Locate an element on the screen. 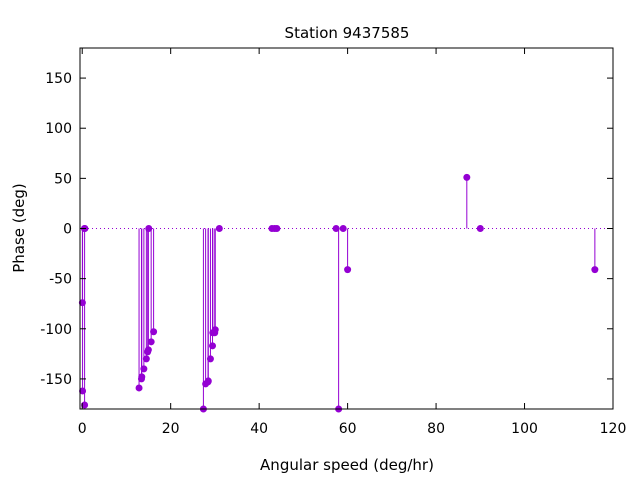 Image resolution: width=640 pixels, height=480 pixels. y-tick-label: 100 is located at coordinates (58, 129).